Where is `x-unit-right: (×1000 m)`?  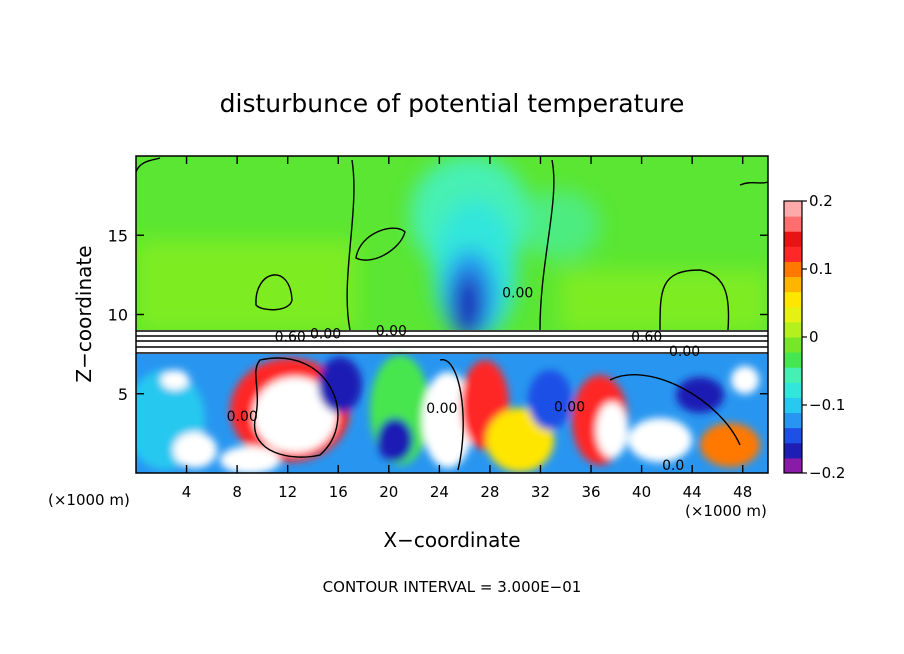 x-unit-right: (×1000 m) is located at coordinates (726, 511).